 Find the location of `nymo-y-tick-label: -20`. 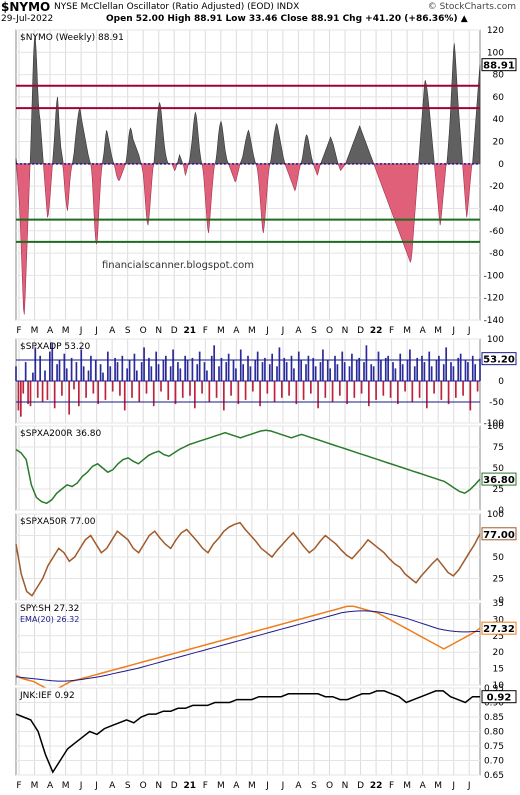

nymo-y-tick-label: -20 is located at coordinates (496, 187).